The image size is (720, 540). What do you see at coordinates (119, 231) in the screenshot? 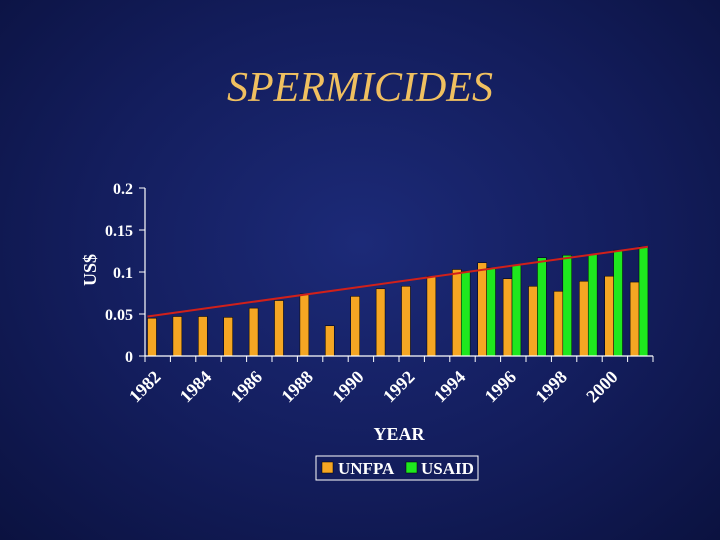
I see `y-tick-label: 0.15` at bounding box center [119, 231].